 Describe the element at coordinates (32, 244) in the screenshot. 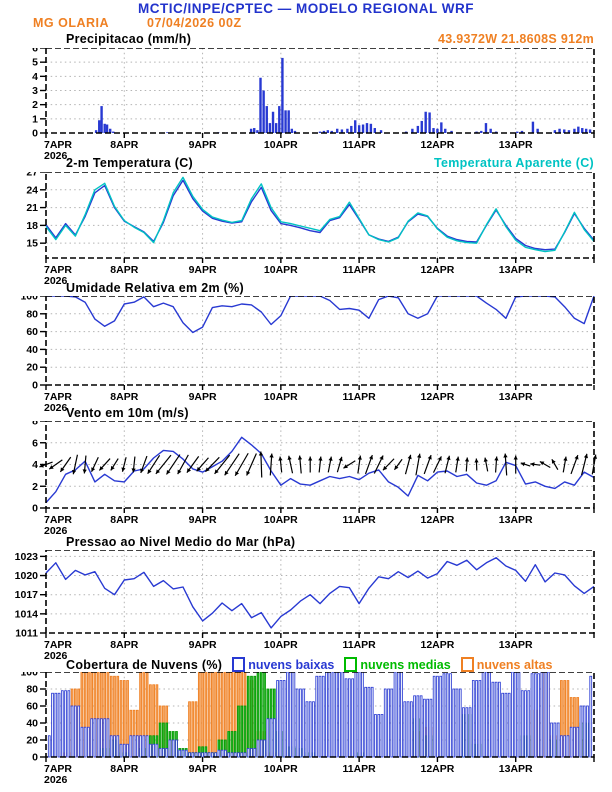

I see `svg-text: 15` at that location.